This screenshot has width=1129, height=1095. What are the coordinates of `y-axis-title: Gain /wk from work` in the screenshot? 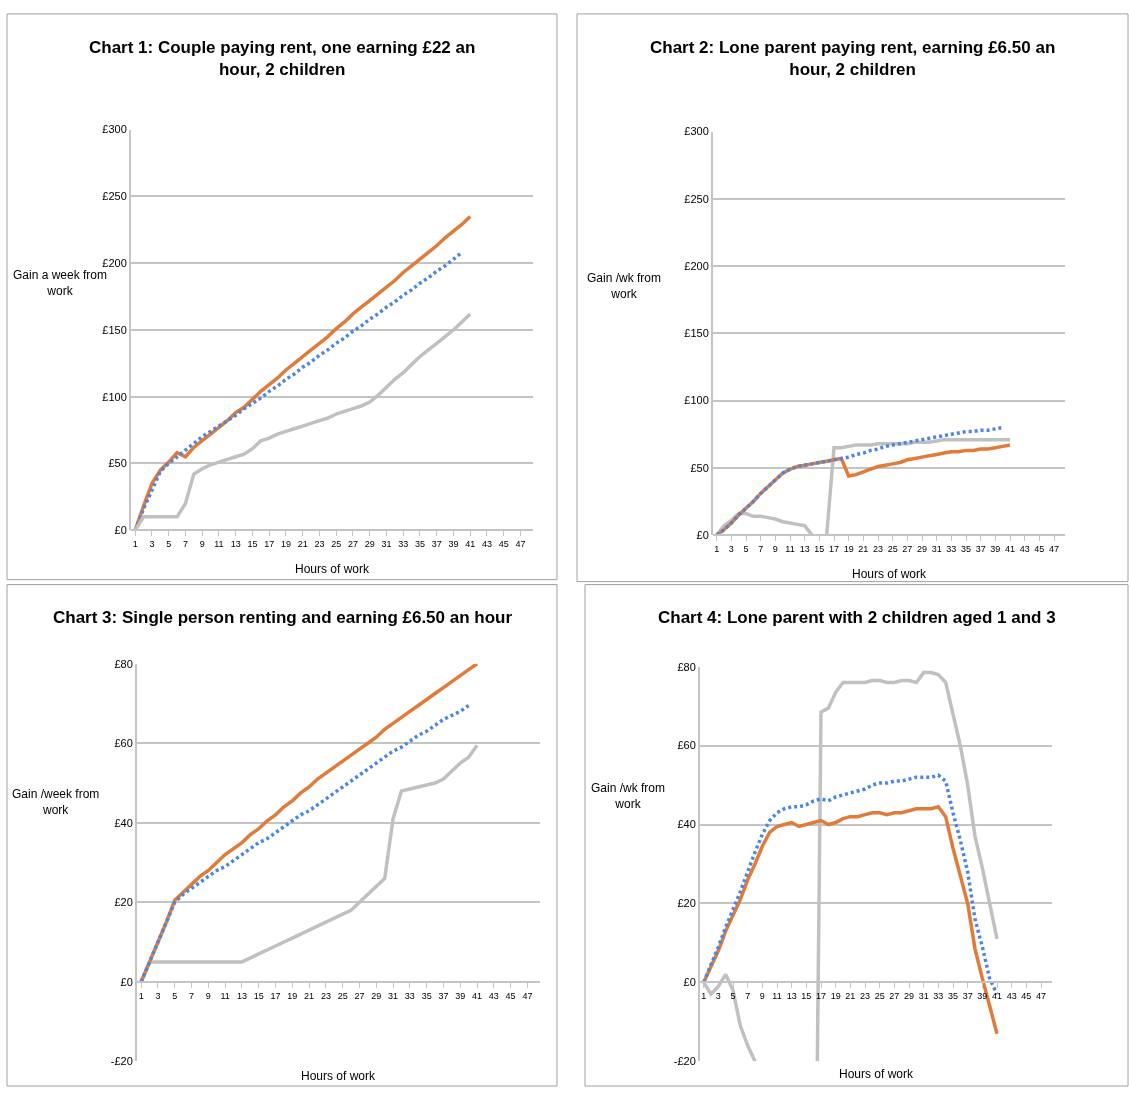 It's located at (628, 796).